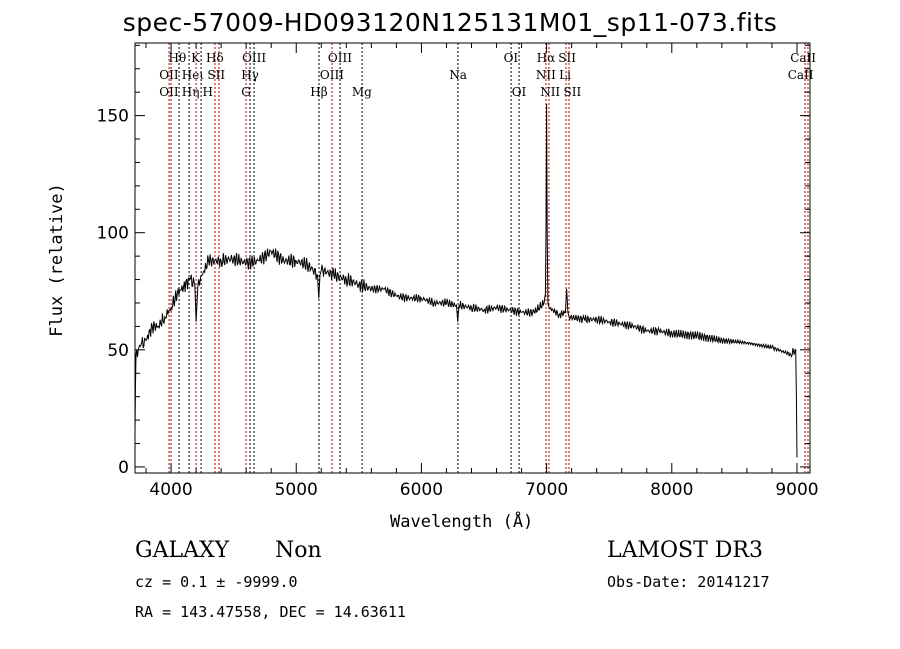 This screenshot has height=649, width=900. What do you see at coordinates (546, 490) in the screenshot?
I see `x-tick-label: 7000` at bounding box center [546, 490].